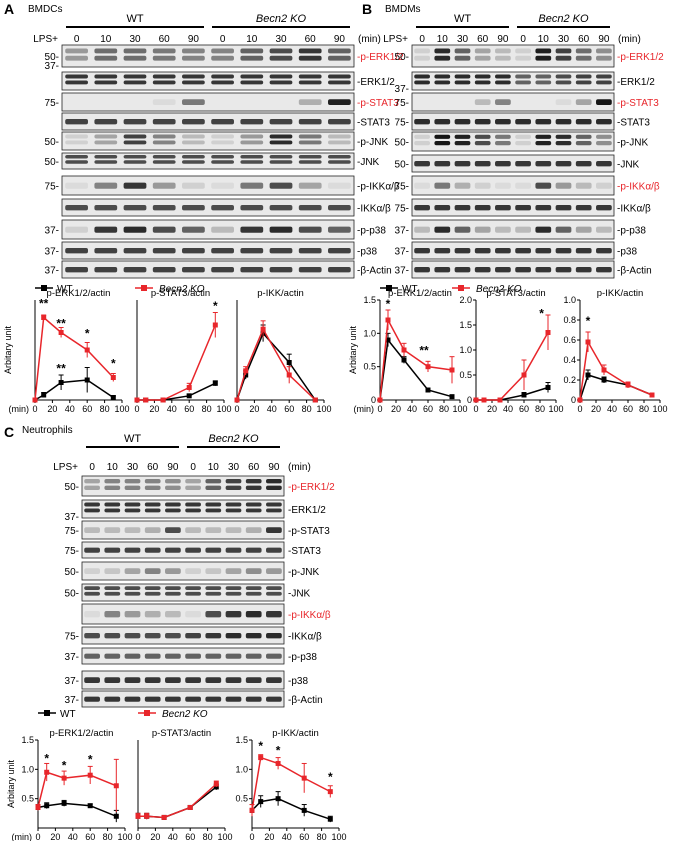 The image size is (700, 841). I want to click on group-label-ko: Becn2 KO, so click(281, 19).